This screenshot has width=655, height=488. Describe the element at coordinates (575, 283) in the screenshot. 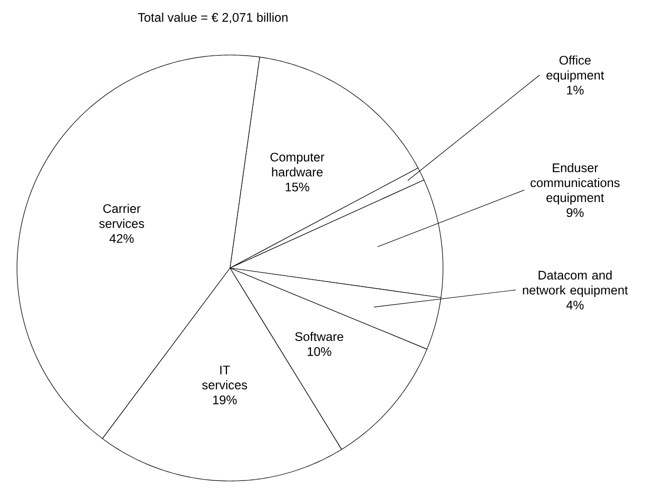

I see `slice-label: Datacom and network equipment` at that location.